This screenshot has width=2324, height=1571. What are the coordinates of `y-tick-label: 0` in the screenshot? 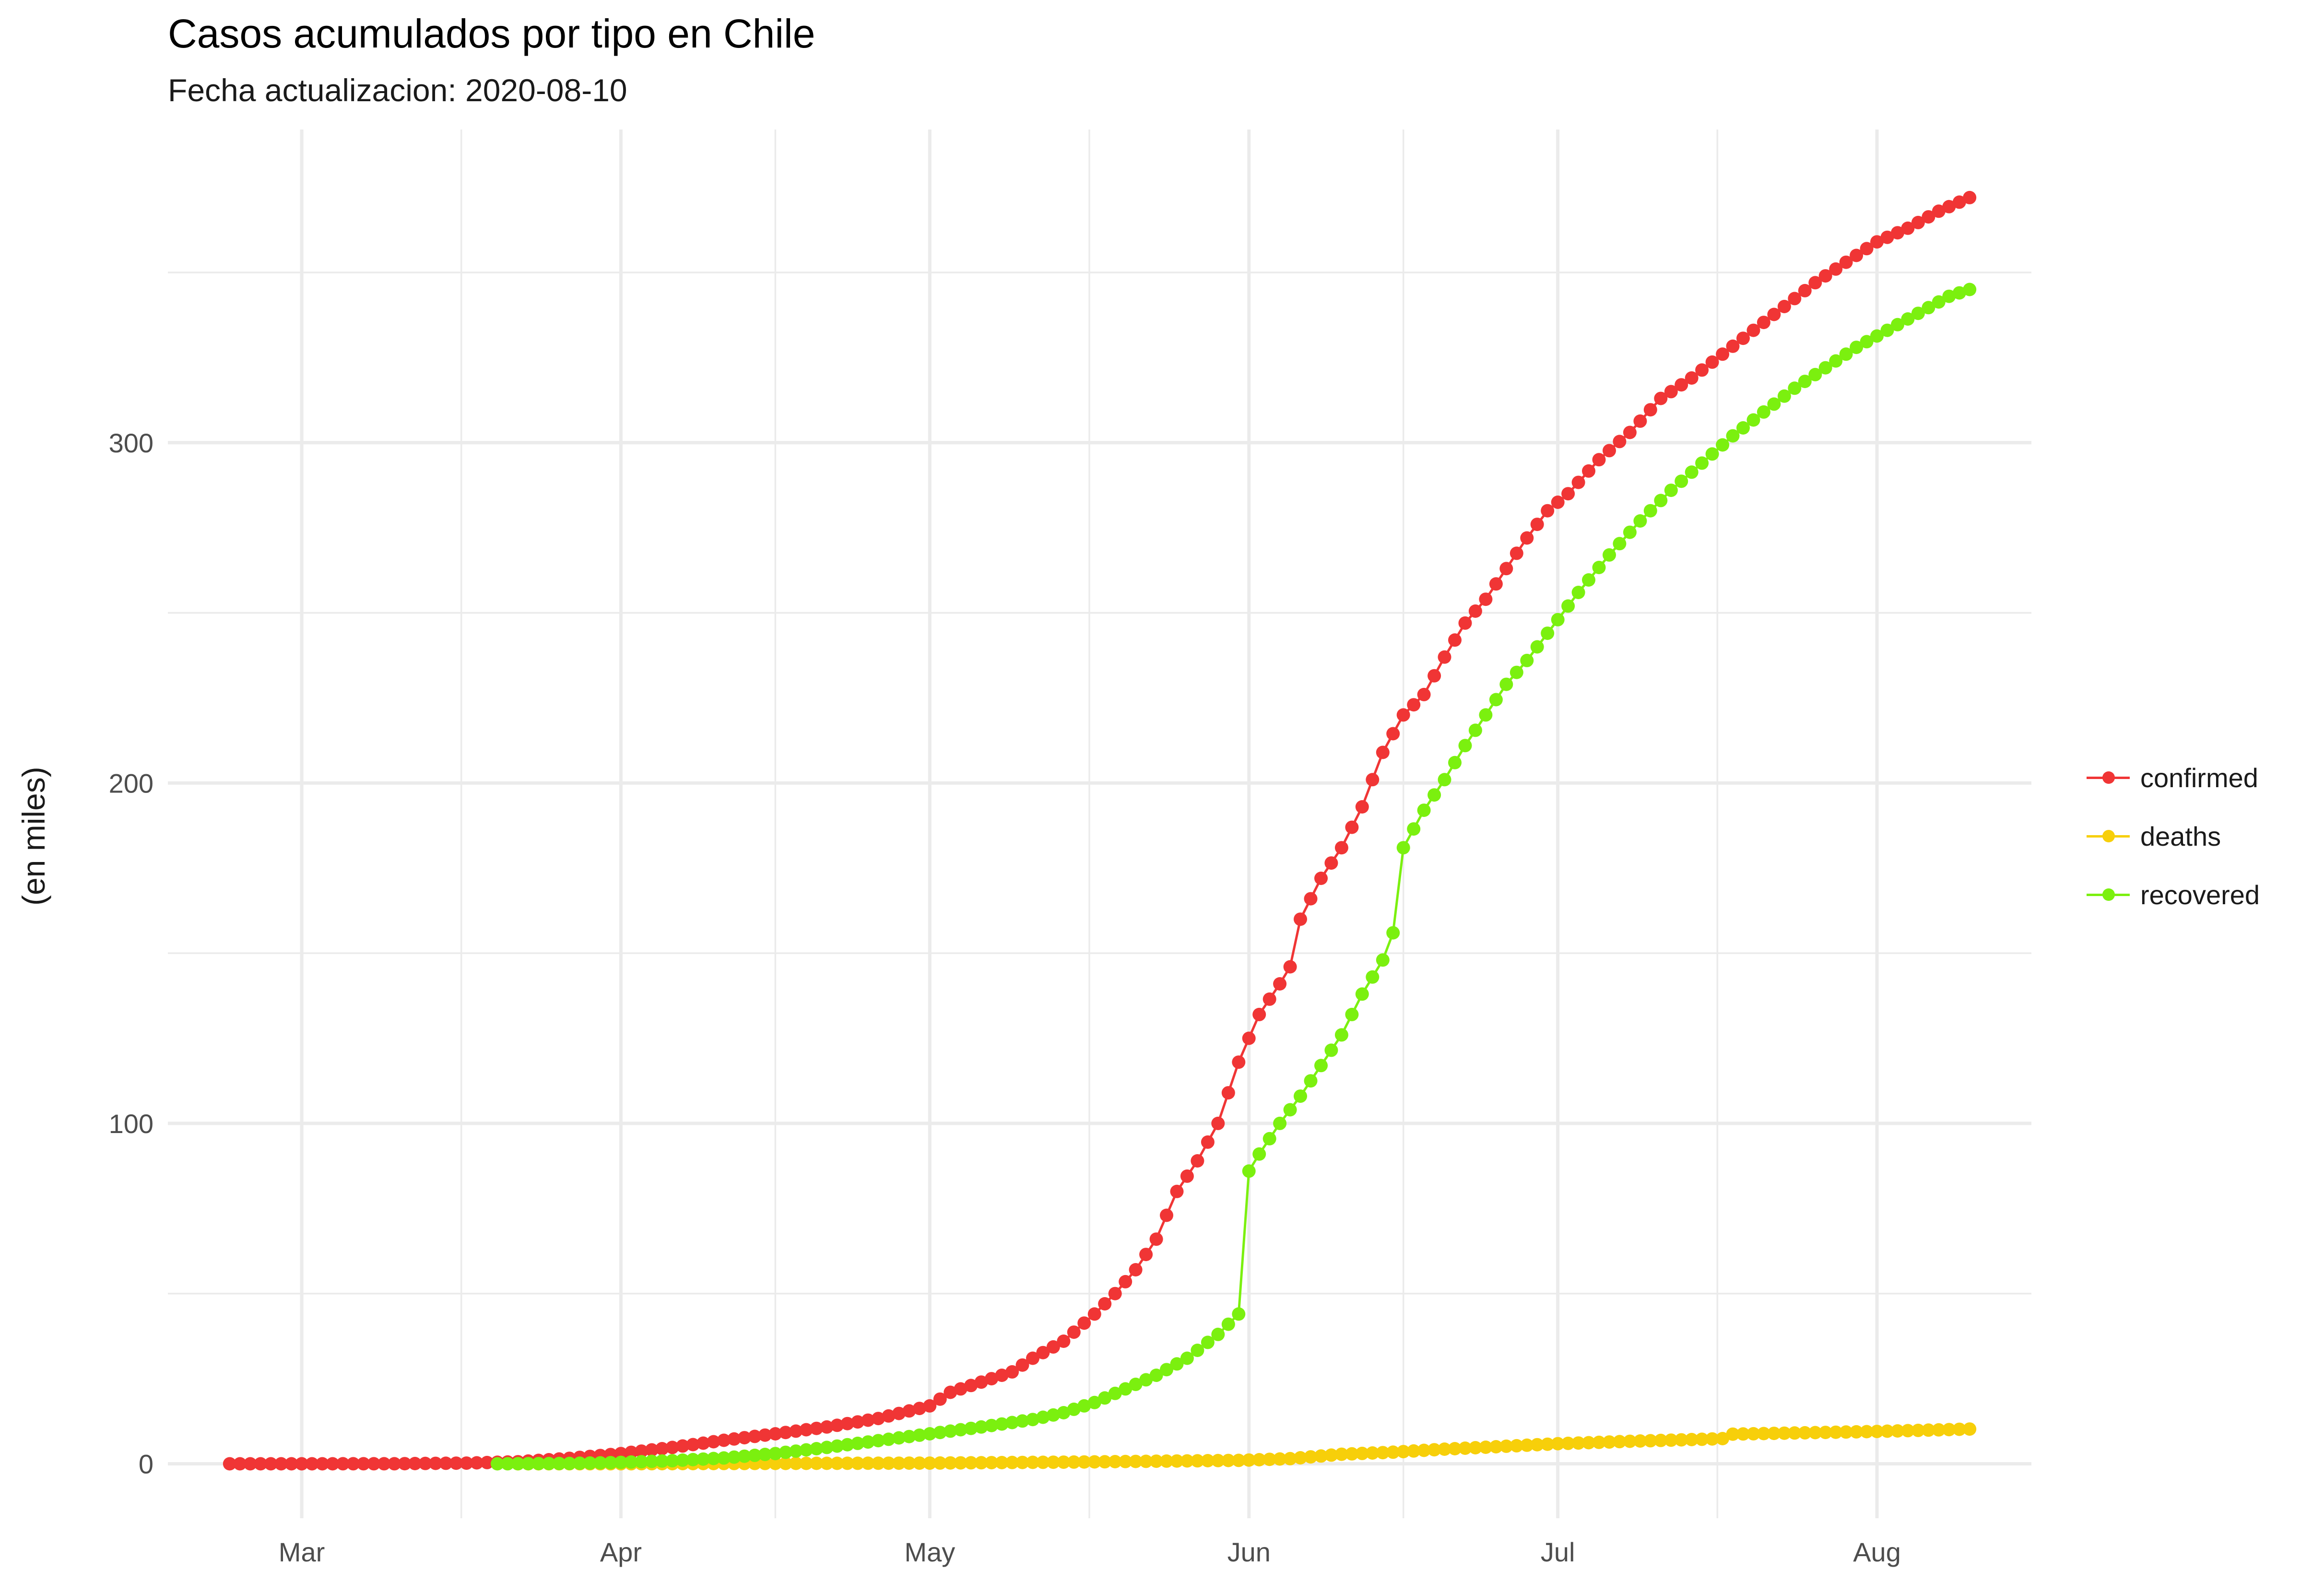 It's located at (146, 1464).